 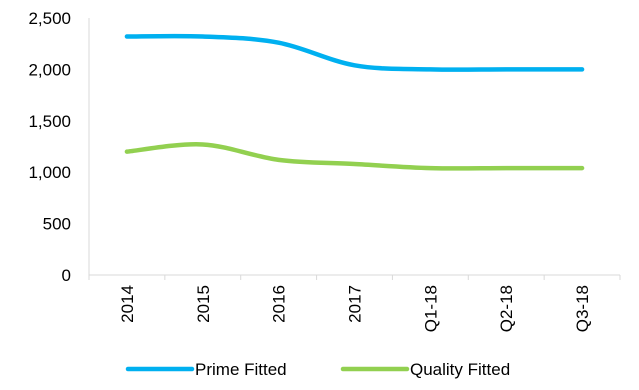 What do you see at coordinates (66, 275) in the screenshot?
I see `y-tick-label: 0` at bounding box center [66, 275].